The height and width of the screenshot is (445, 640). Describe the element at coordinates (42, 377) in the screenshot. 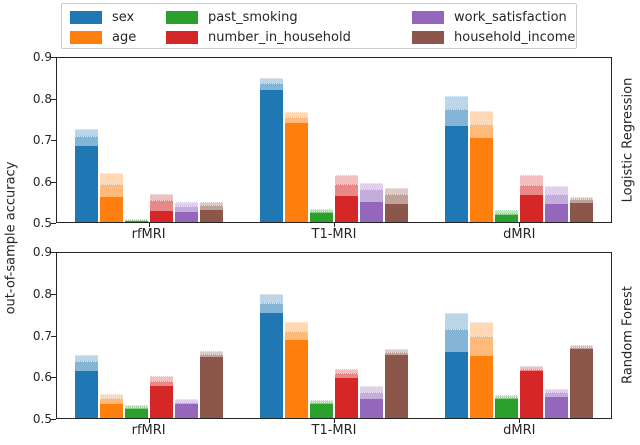

I see `y-tick-label: 0.6` at that location.